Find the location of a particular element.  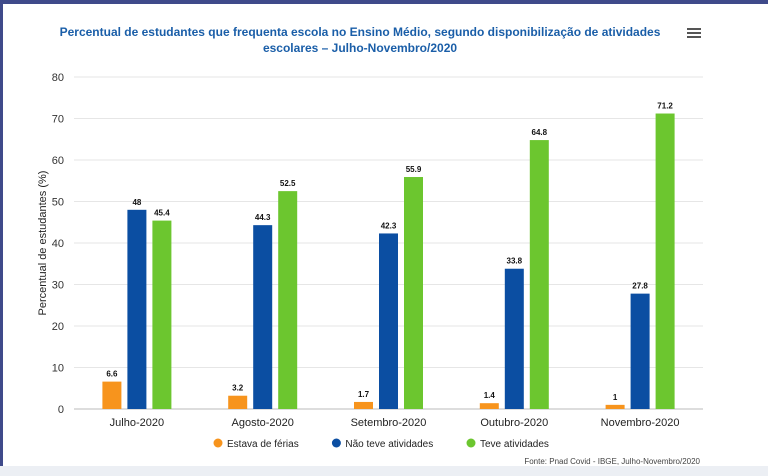

y-axis-label: Percentual de estudantes (%) is located at coordinates (43, 243).